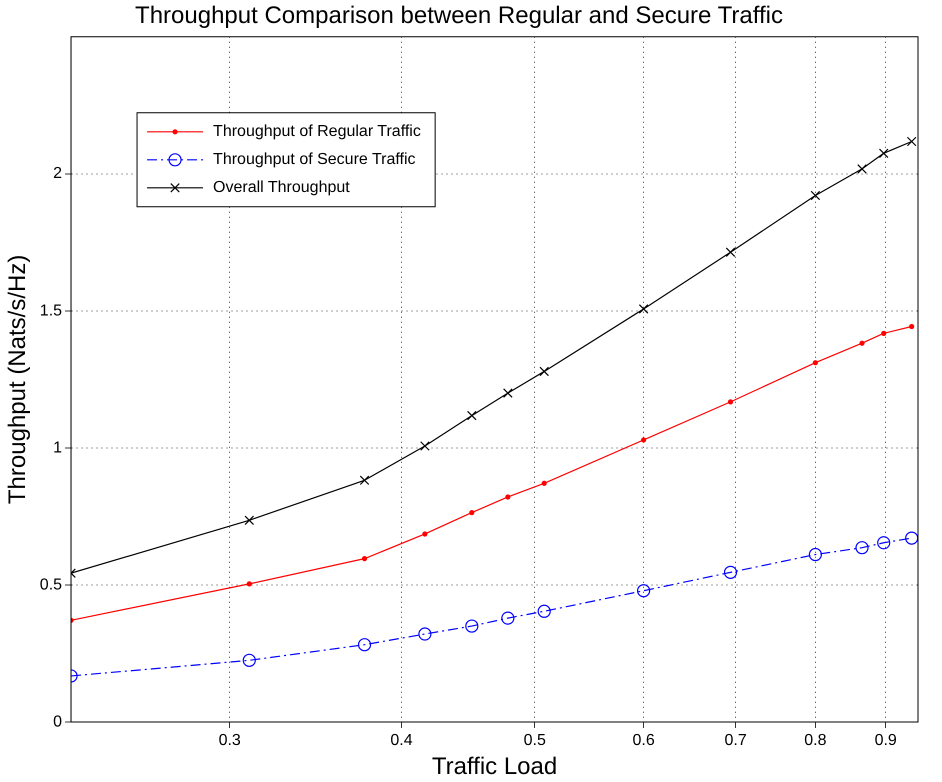 Image resolution: width=942 pixels, height=782 pixels. What do you see at coordinates (495, 766) in the screenshot?
I see `x-axis-title: Traffic Load` at bounding box center [495, 766].